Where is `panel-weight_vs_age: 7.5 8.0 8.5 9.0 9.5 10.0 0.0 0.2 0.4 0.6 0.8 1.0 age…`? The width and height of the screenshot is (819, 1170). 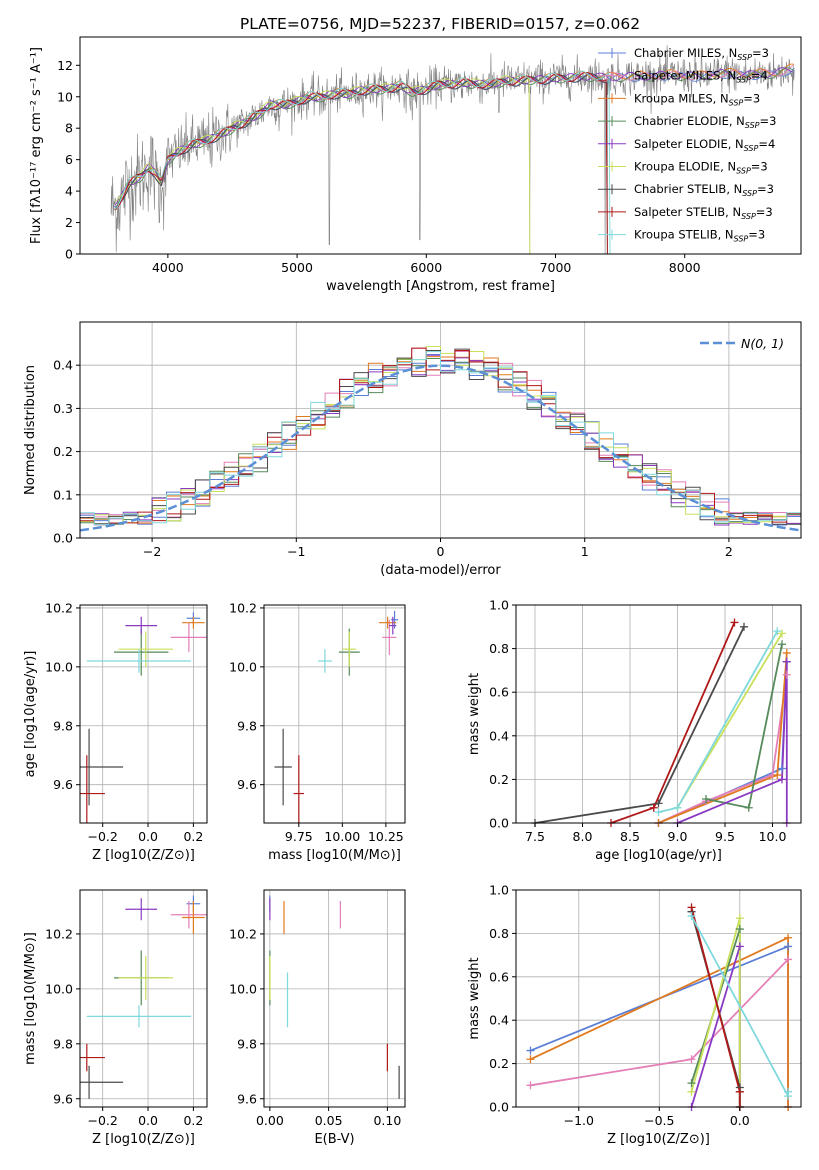
panel-weight_vs_age: 7.5 8.0 8.5 9.0 9.5 10.0 0.0 0.2 0.4 0.6 0.8 1.0 age… is located at coordinates (634, 730).